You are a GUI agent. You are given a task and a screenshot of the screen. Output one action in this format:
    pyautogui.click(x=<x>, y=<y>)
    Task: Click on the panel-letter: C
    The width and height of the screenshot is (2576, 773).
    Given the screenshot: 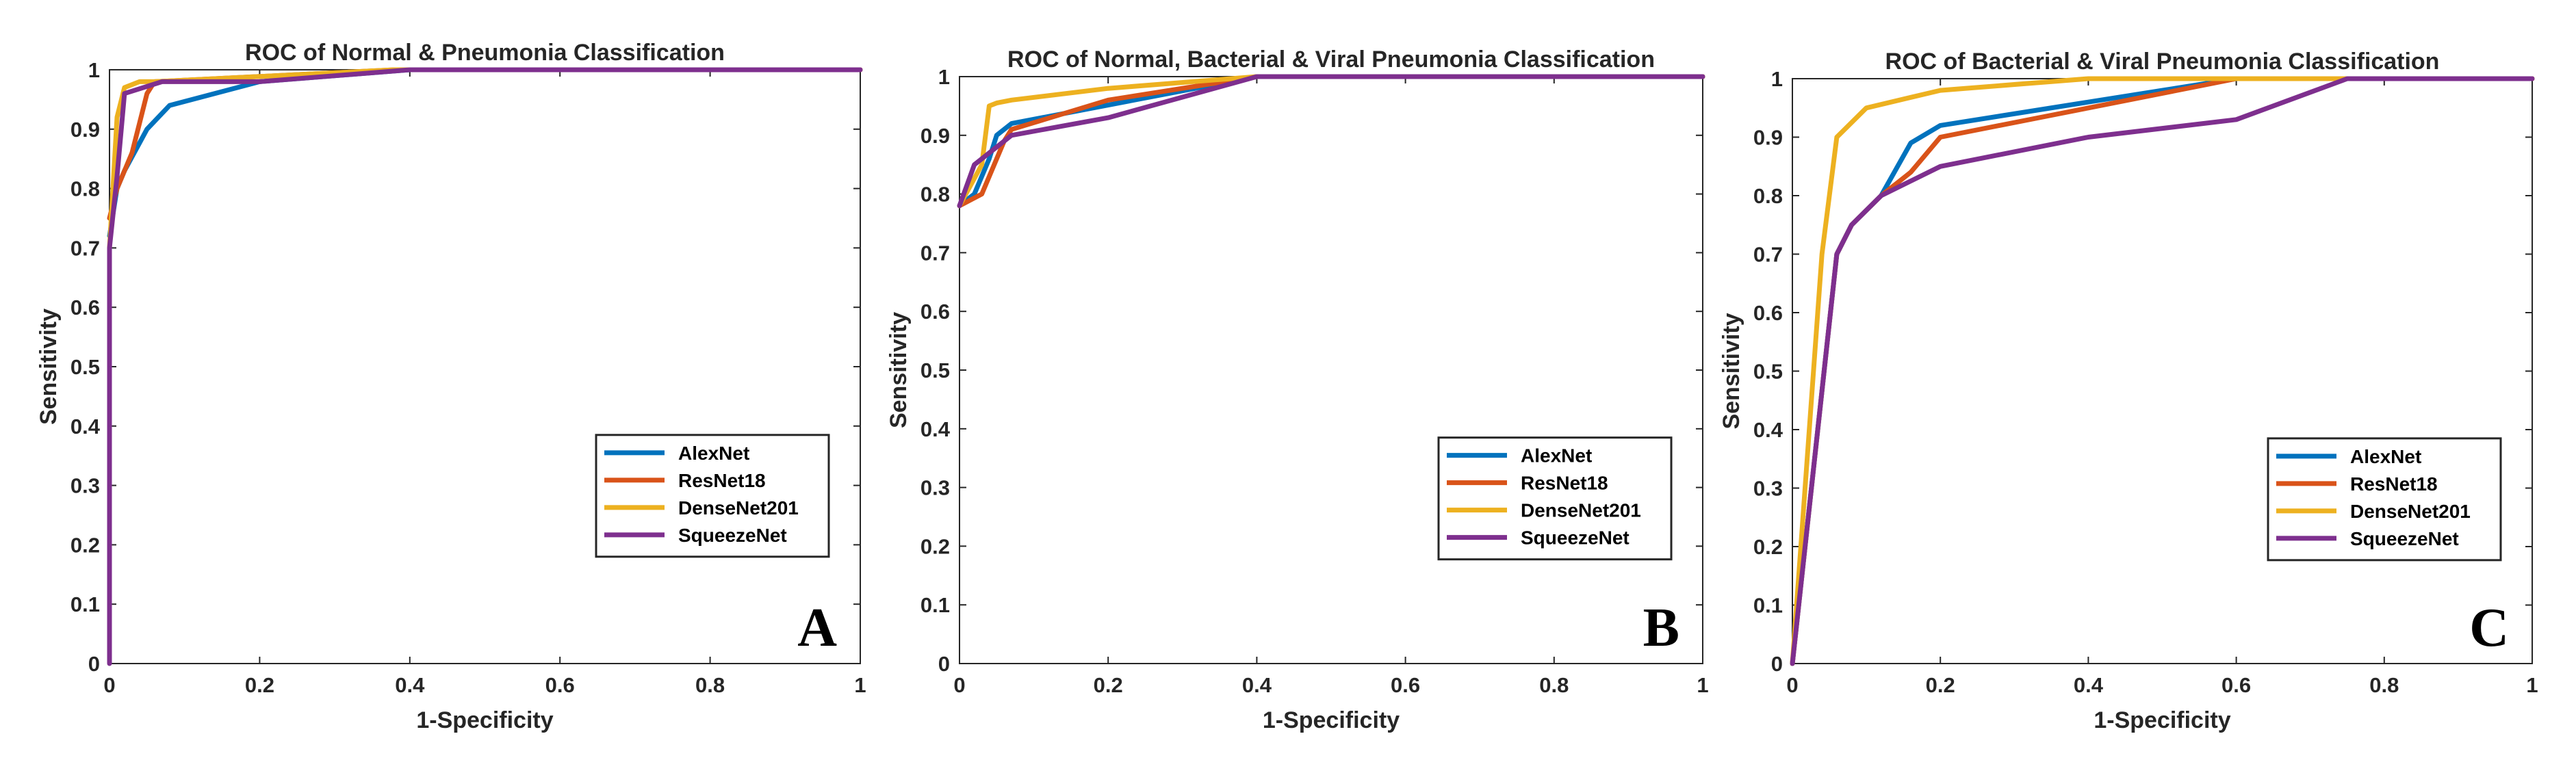 What is the action you would take?
    pyautogui.click(x=2489, y=628)
    